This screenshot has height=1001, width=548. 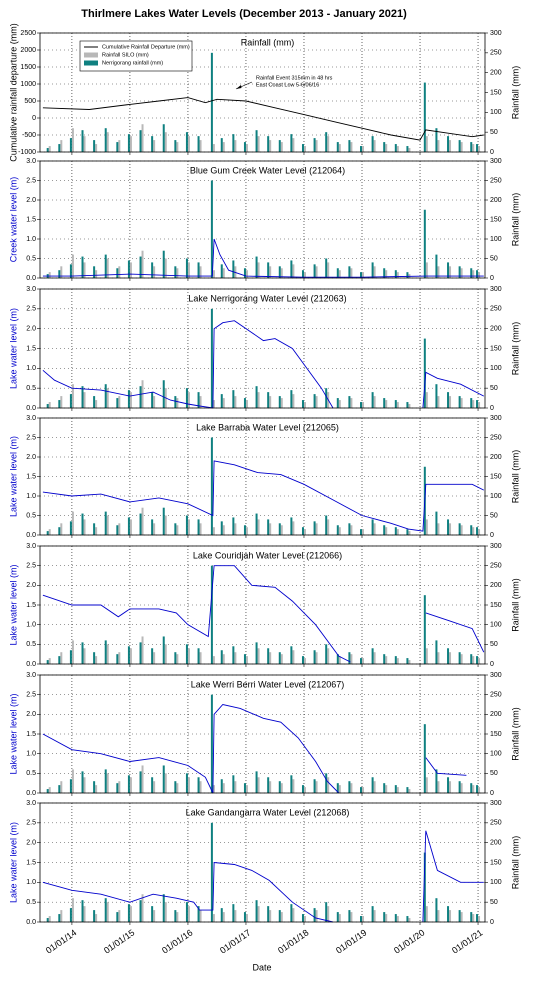 I want to click on y-tick-label: 3.0, so click(x=31, y=675).